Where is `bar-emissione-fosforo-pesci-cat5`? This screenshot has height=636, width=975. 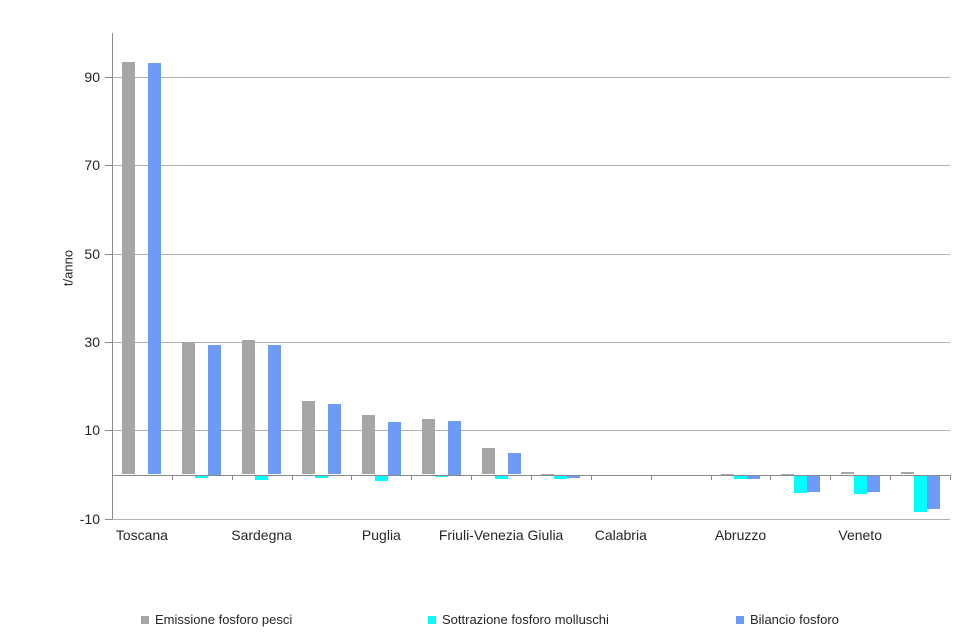 bar-emissione-fosforo-pesci-cat5 is located at coordinates (368, 445).